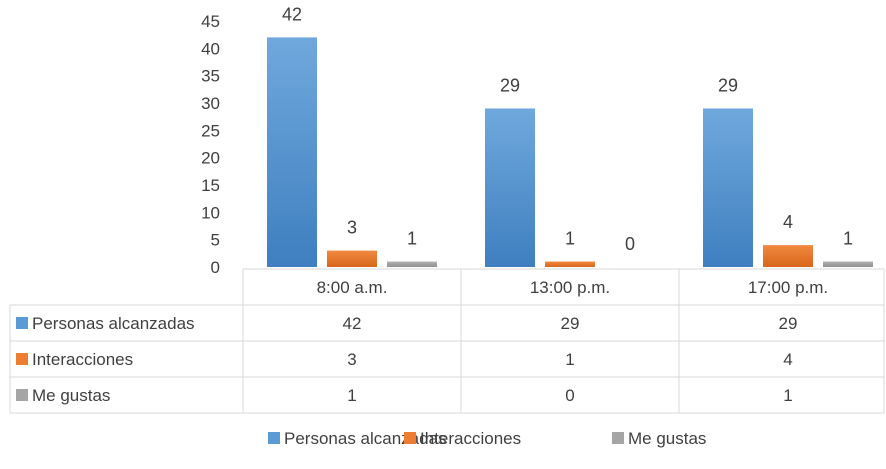 The height and width of the screenshot is (469, 886). What do you see at coordinates (210, 103) in the screenshot?
I see `y-tick-label: 30` at bounding box center [210, 103].